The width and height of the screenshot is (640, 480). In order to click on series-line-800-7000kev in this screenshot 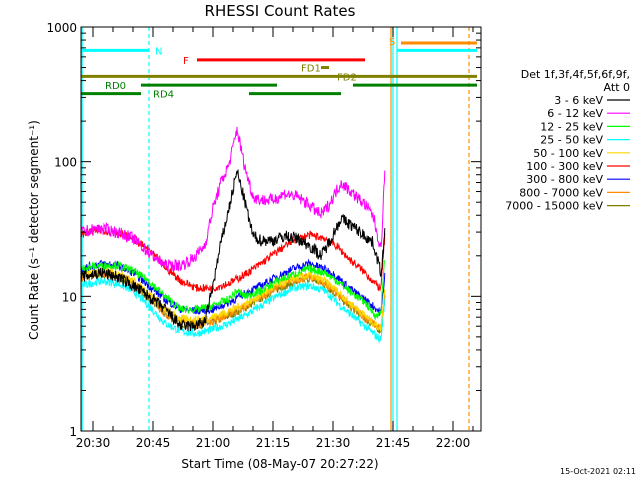, I will do `click(233, 299)`.